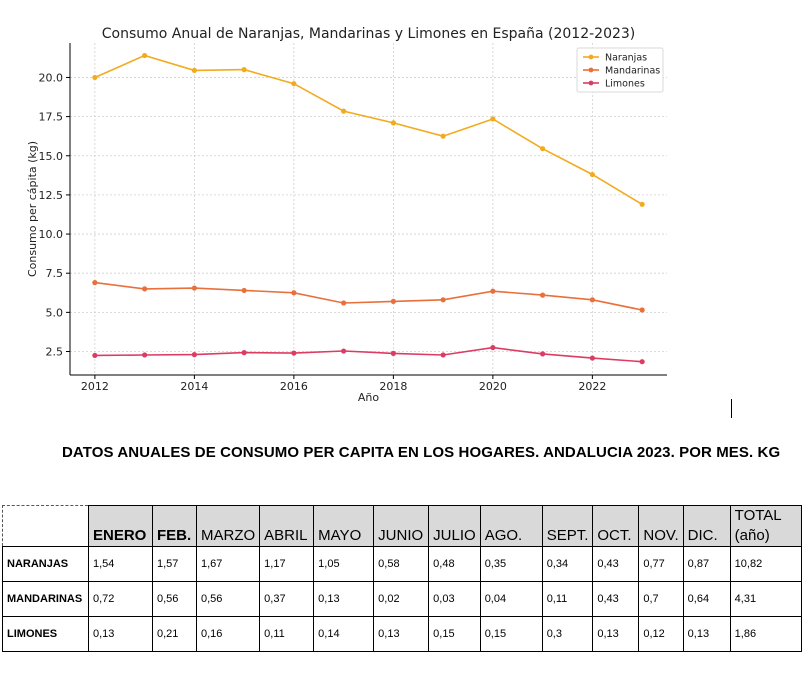 The height and width of the screenshot is (694, 811). I want to click on table-cell: 0,87, so click(706, 564).